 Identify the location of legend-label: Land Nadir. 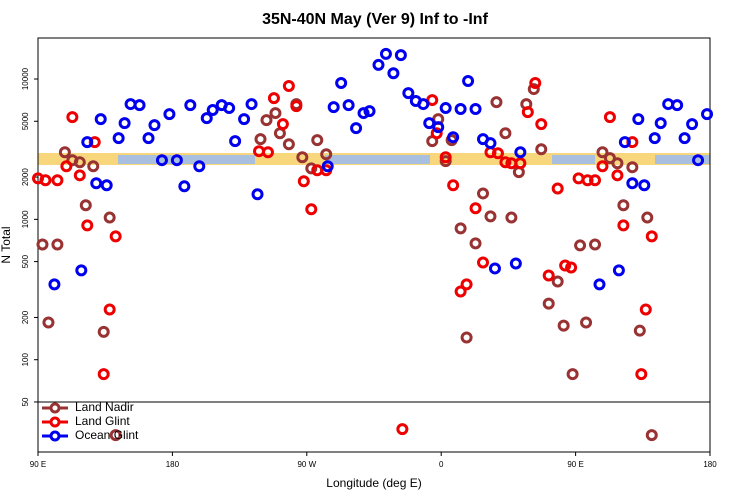
(104, 407).